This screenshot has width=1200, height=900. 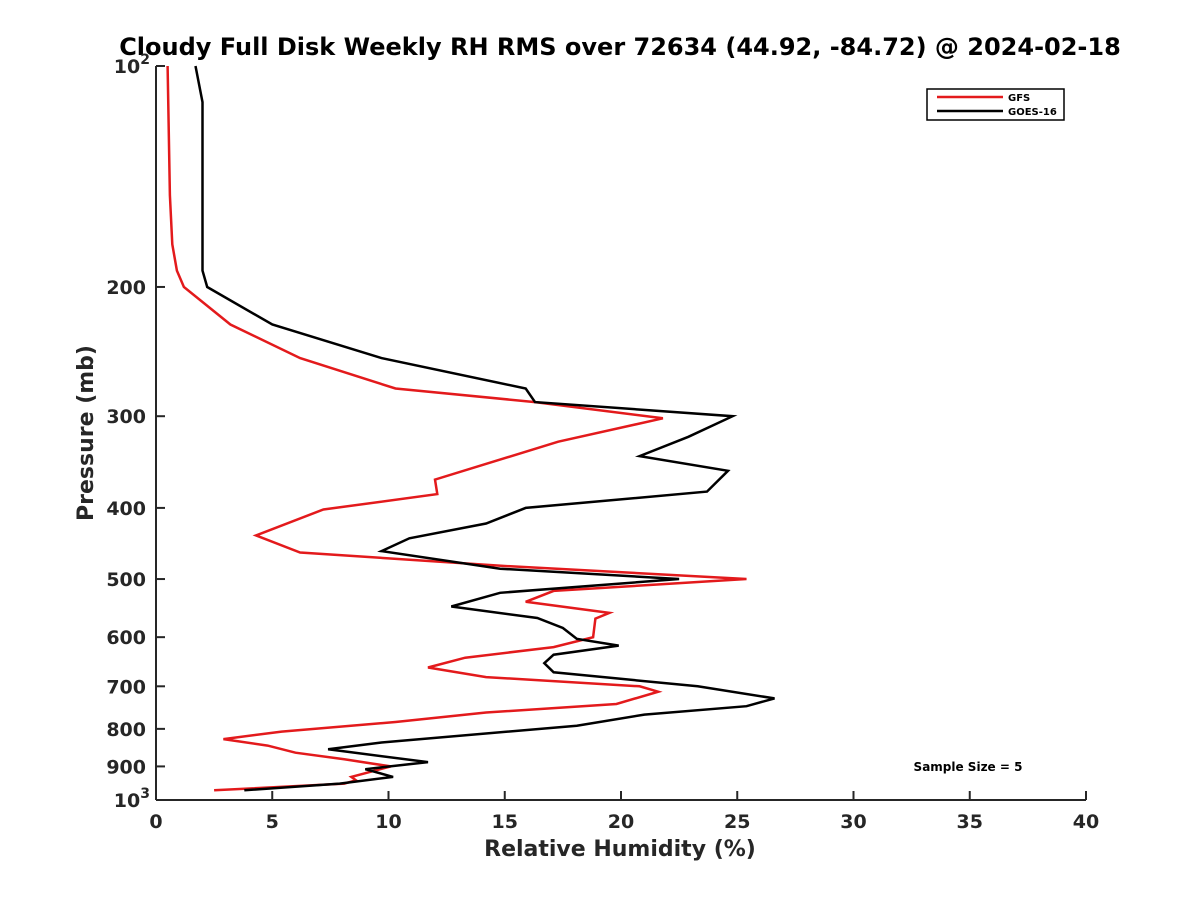 I want to click on legend-label: GOES-16, so click(x=1032, y=112).